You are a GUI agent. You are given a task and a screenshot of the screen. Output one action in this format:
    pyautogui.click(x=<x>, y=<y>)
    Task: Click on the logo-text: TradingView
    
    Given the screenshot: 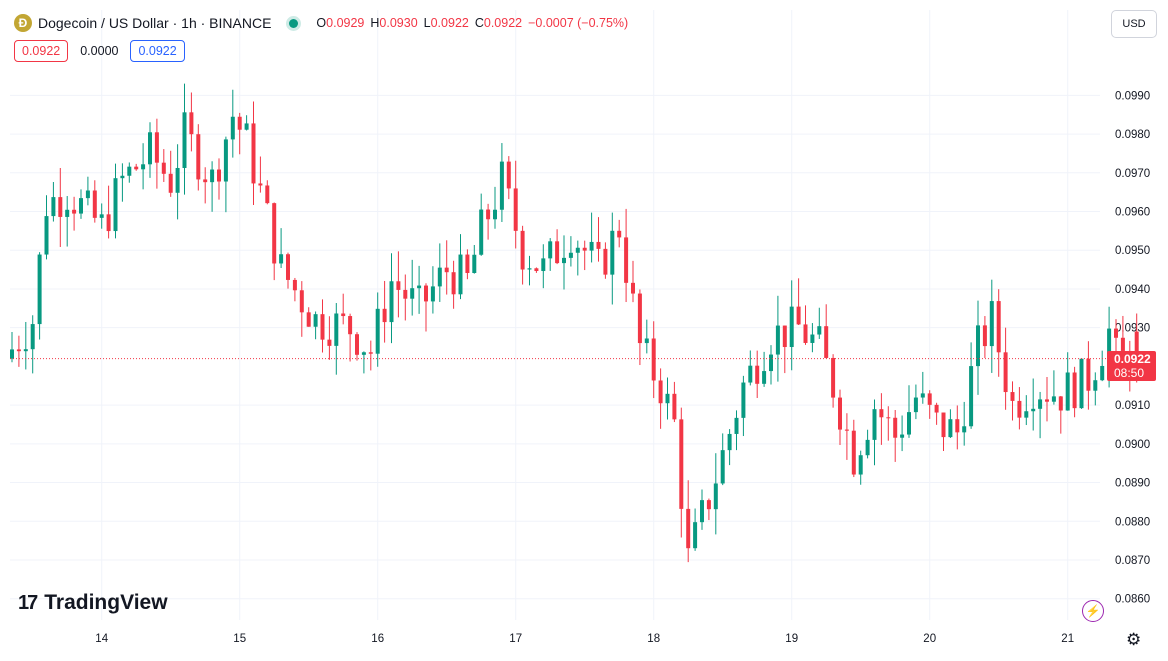 What is the action you would take?
    pyautogui.click(x=106, y=602)
    